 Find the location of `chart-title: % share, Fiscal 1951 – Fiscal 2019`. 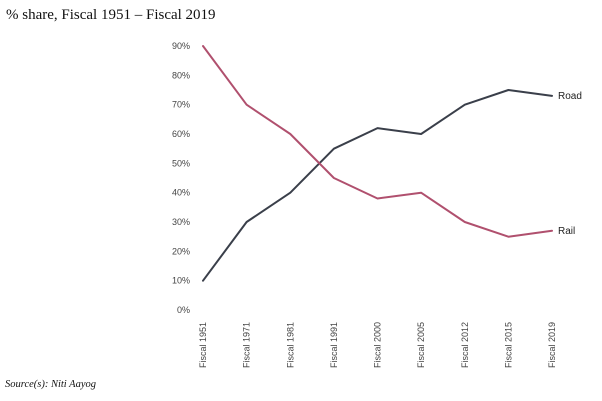

chart-title: % share, Fiscal 1951 – Fiscal 2019 is located at coordinates (111, 15).